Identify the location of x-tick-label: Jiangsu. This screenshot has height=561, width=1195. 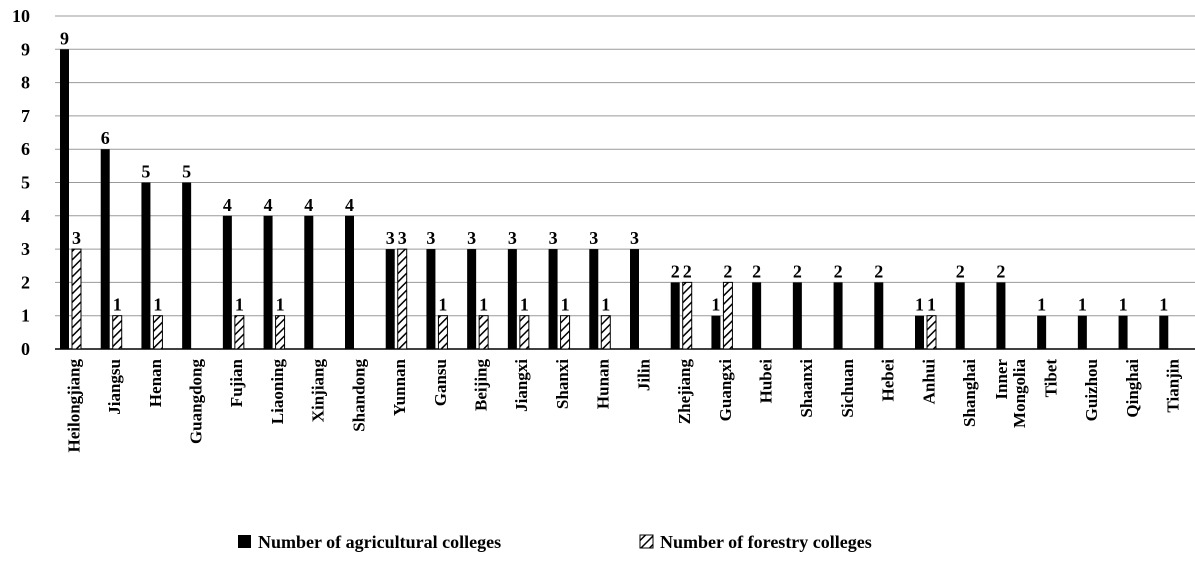
(114, 387).